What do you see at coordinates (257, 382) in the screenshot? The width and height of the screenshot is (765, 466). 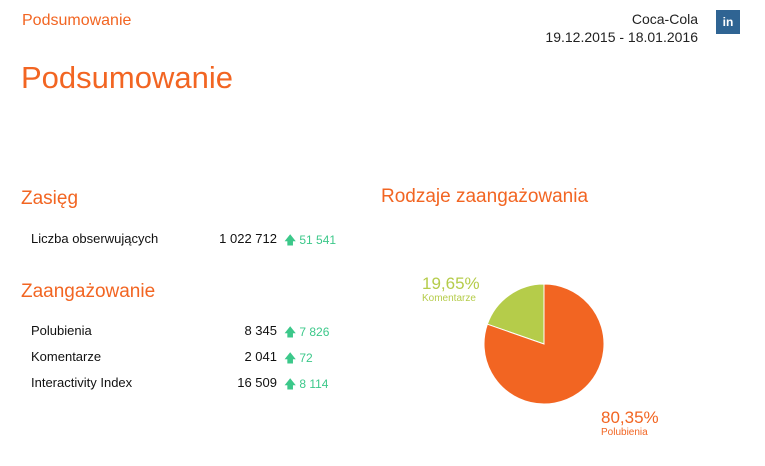 I see `row-value: 16 509` at bounding box center [257, 382].